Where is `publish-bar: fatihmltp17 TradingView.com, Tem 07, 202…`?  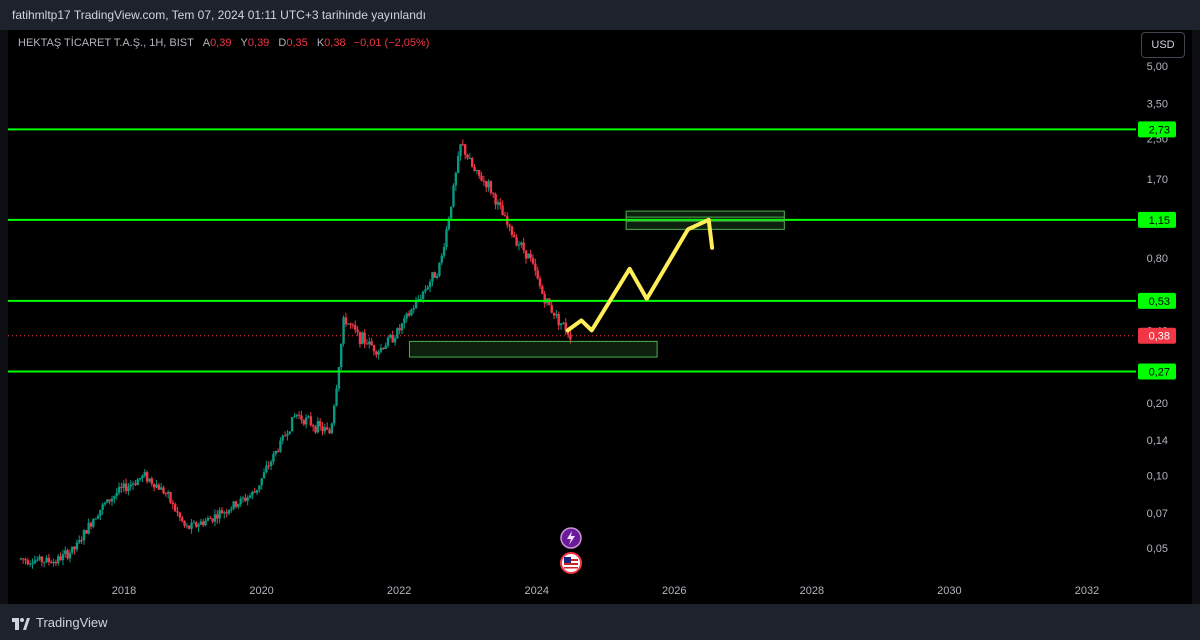 publish-bar: fatihmltp17 TradingView.com, Tem 07, 202… is located at coordinates (600, 15).